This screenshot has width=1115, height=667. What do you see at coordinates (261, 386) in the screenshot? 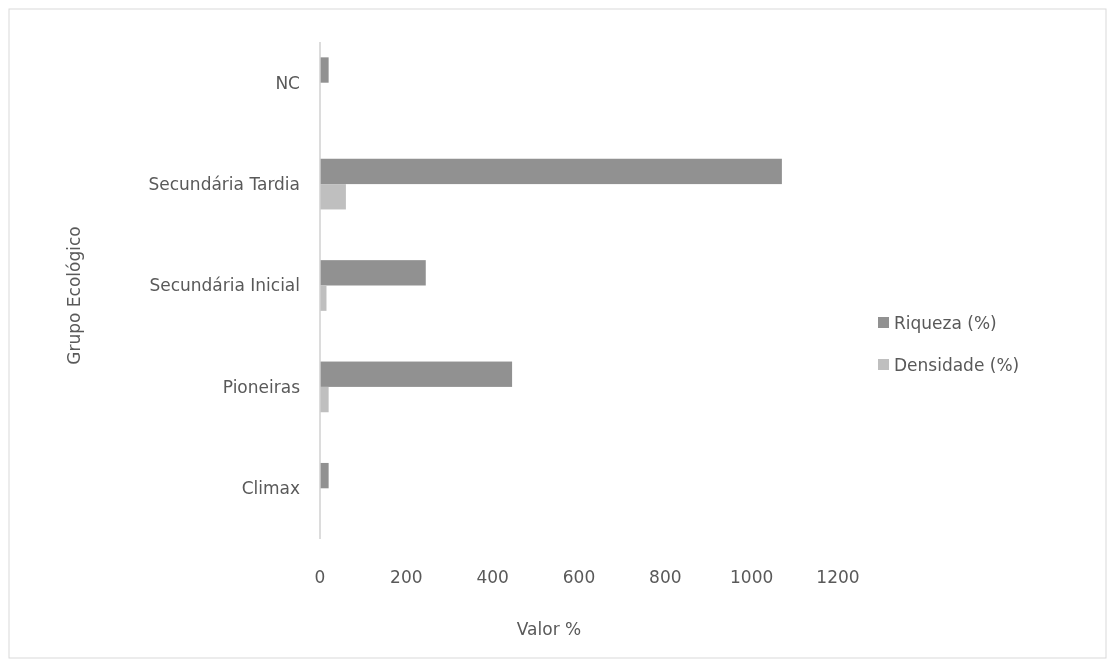
I see `y-tick-label: Pioneiras` at bounding box center [261, 386].